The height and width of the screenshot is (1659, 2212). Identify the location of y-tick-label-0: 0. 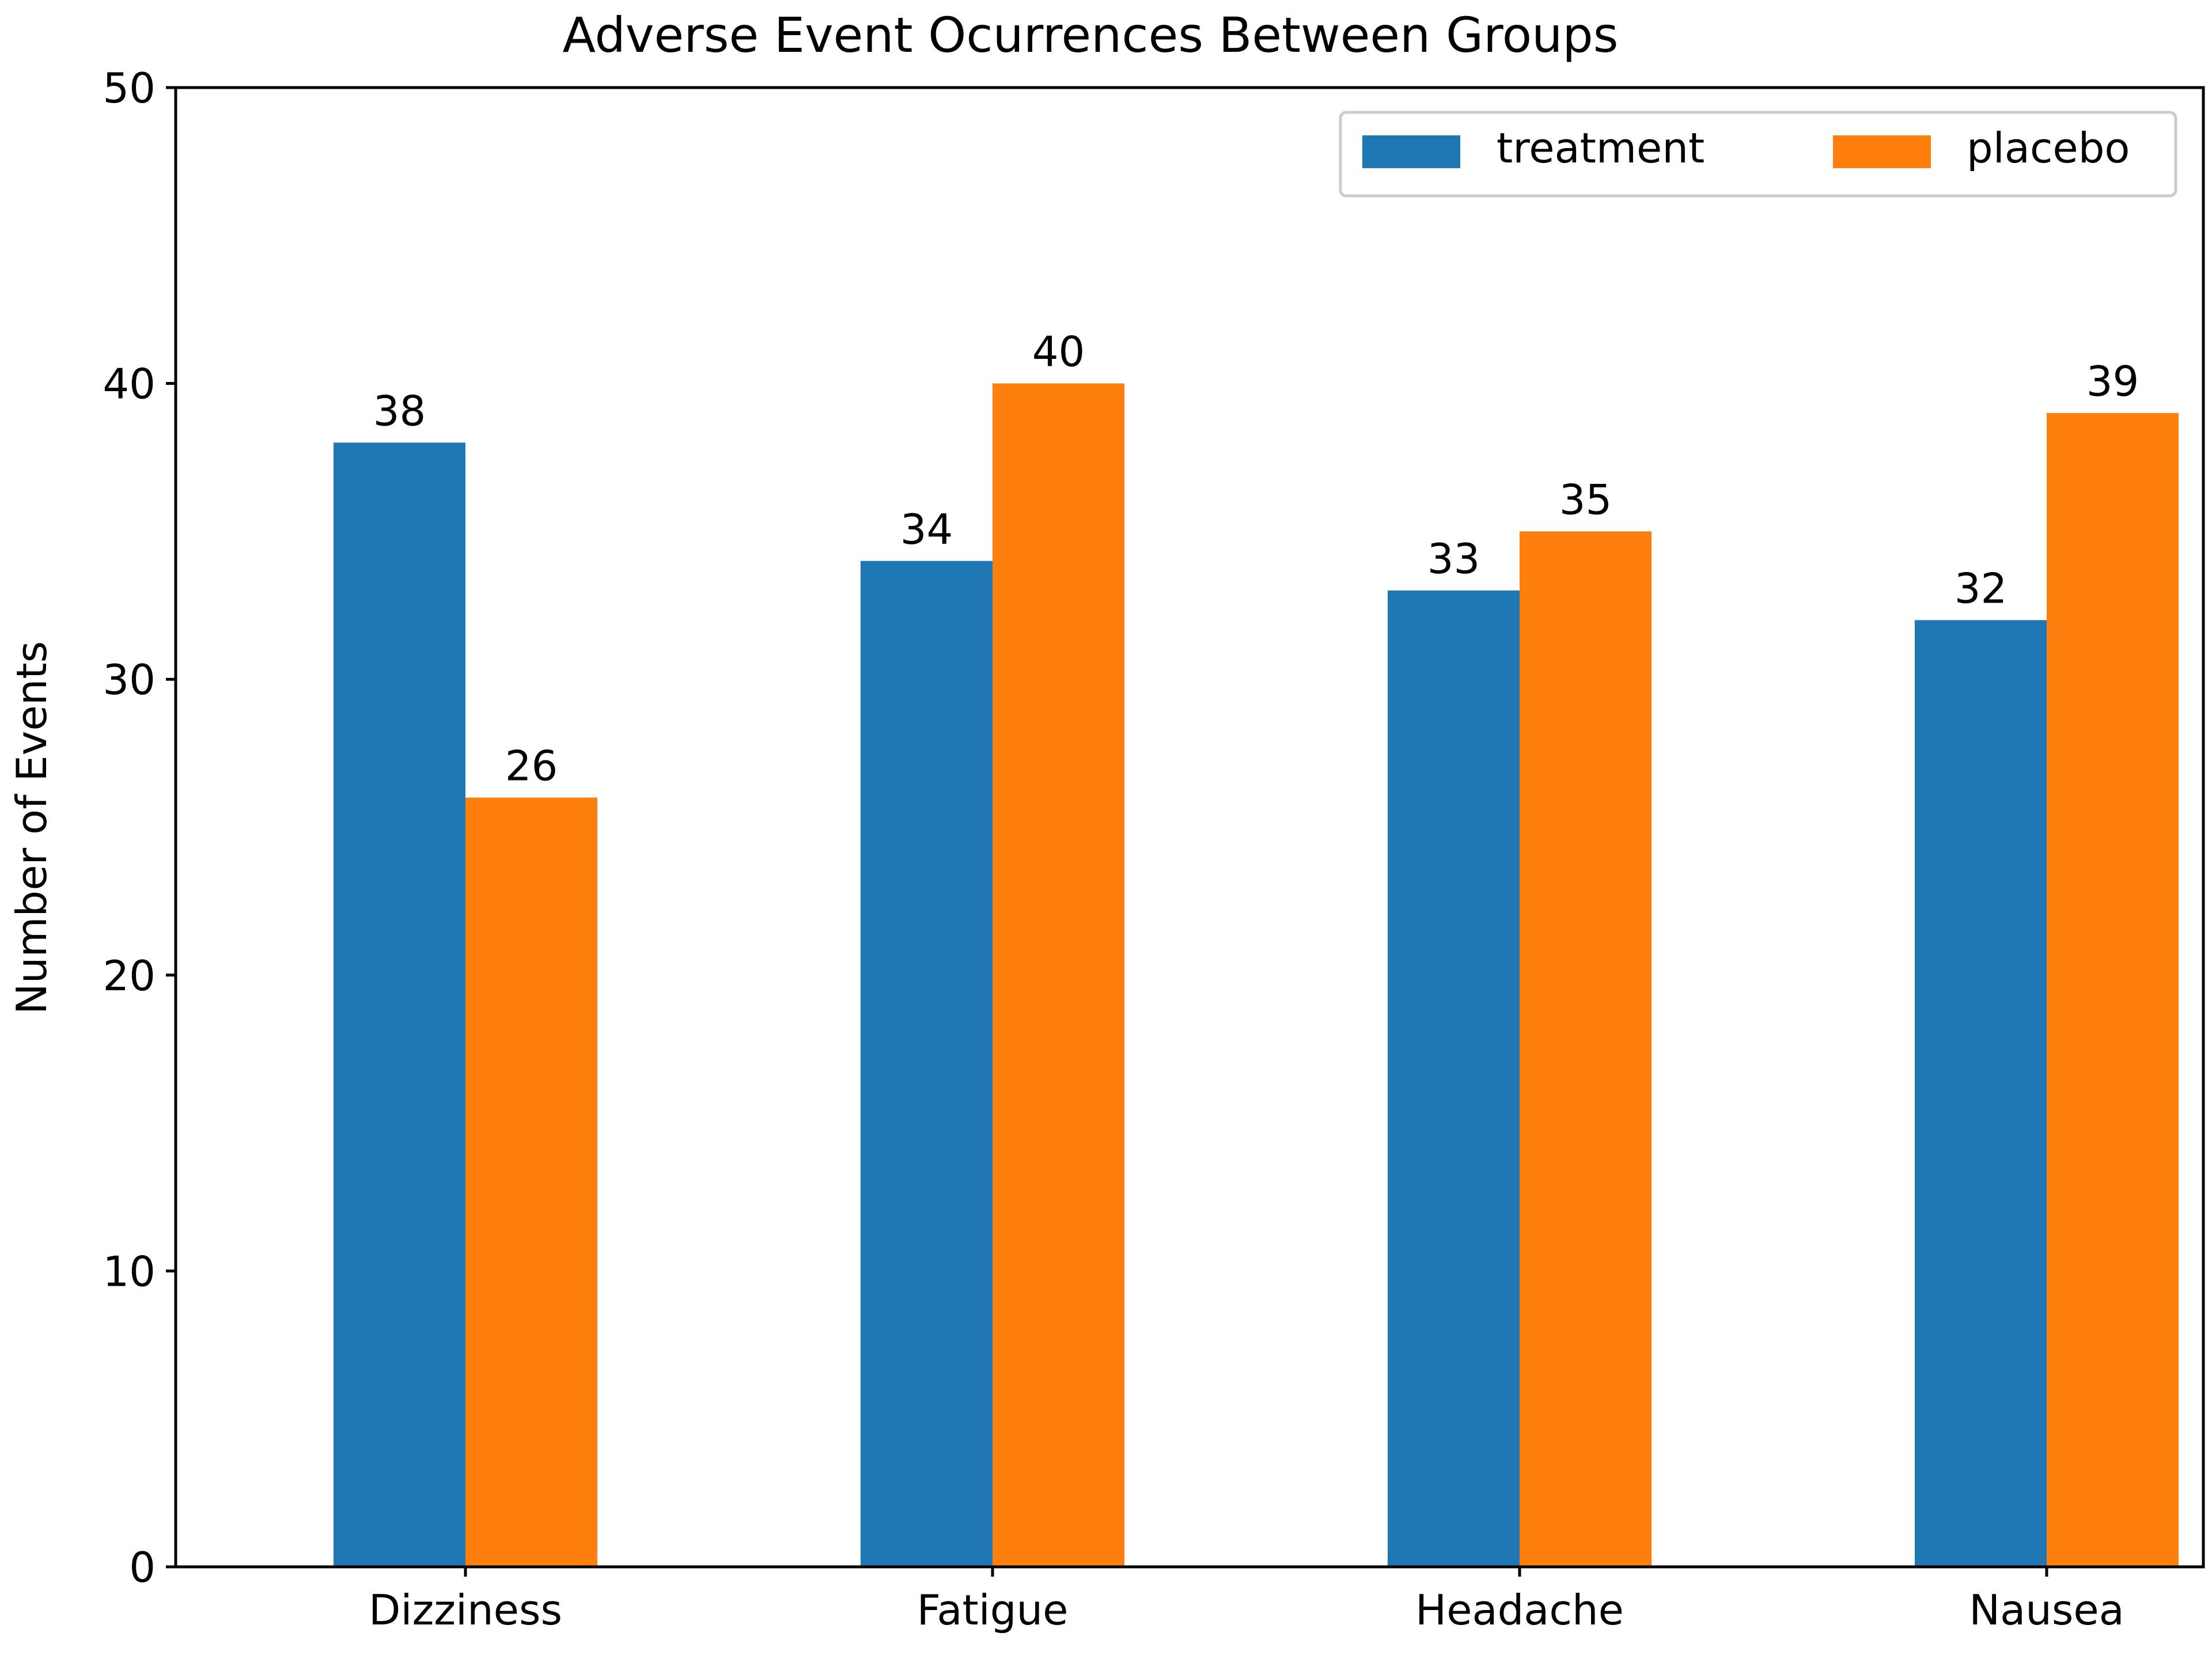
(142, 1567).